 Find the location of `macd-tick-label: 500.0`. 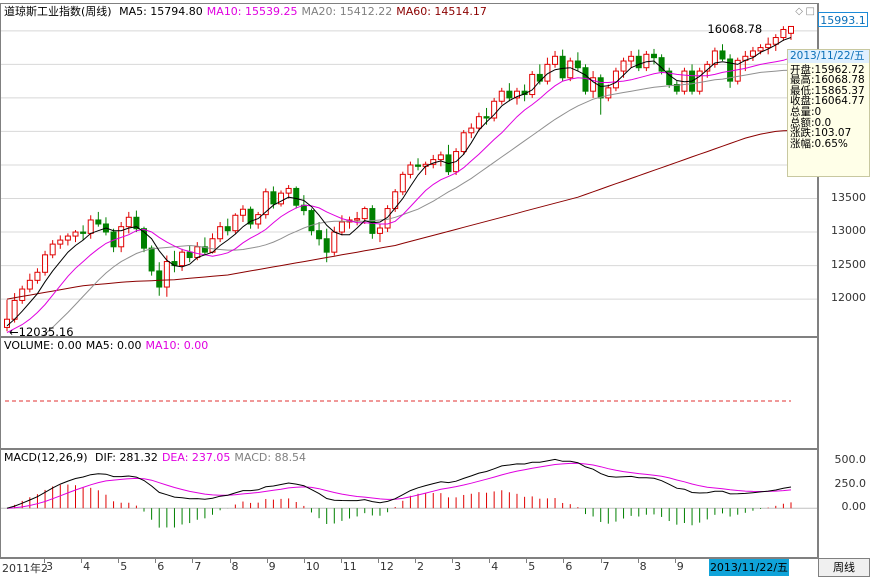

macd-tick-label: 500.0 is located at coordinates (850, 460).